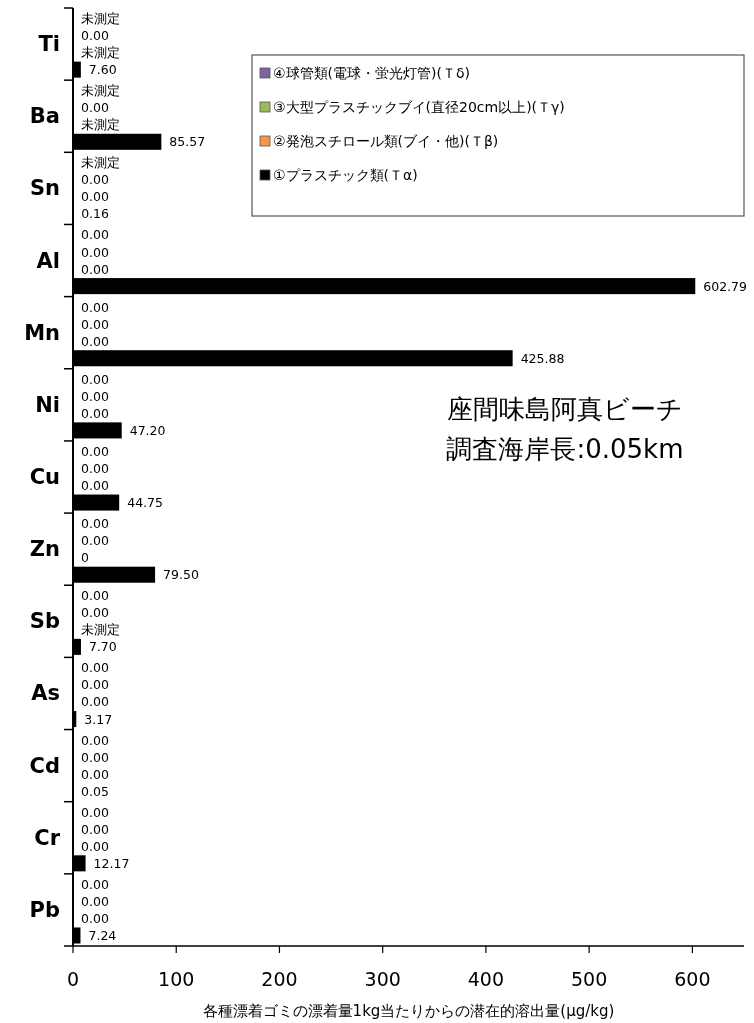 The height and width of the screenshot is (1023, 754). What do you see at coordinates (147, 430) in the screenshot?
I see `data-label: 47.20` at bounding box center [147, 430].